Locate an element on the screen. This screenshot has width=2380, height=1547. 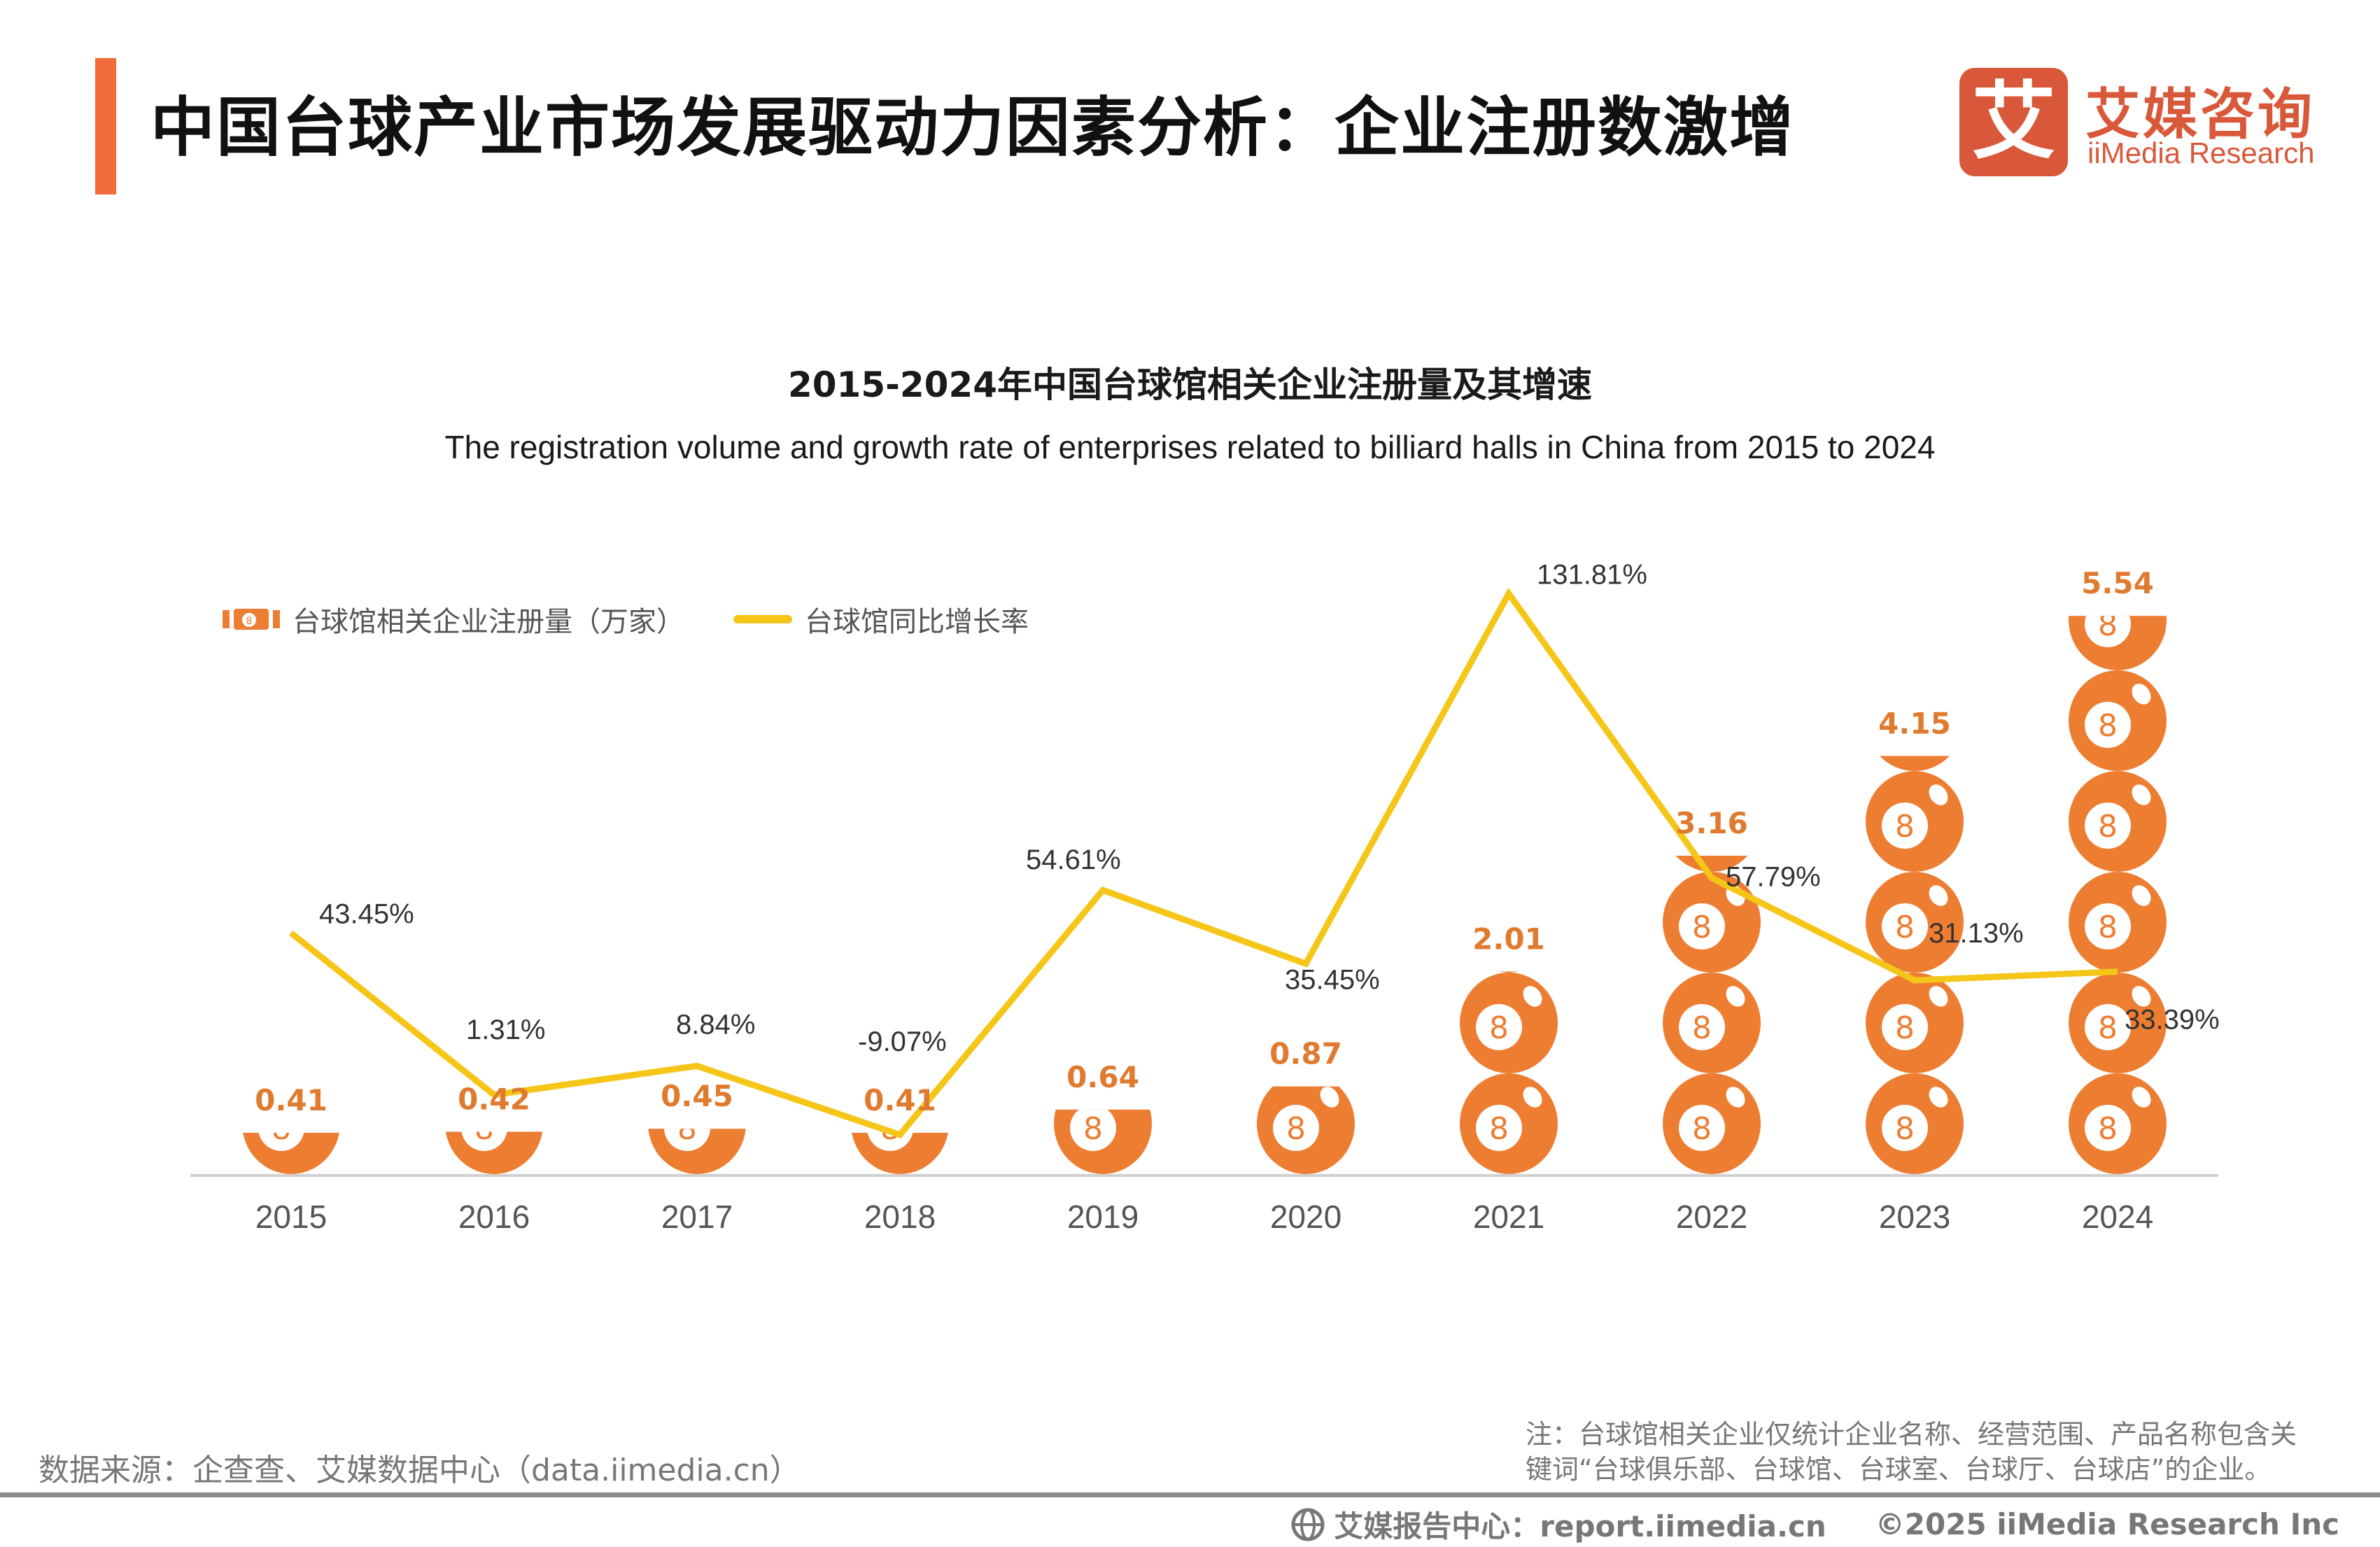
bar-value-label: 5.54 is located at coordinates (2117, 583).